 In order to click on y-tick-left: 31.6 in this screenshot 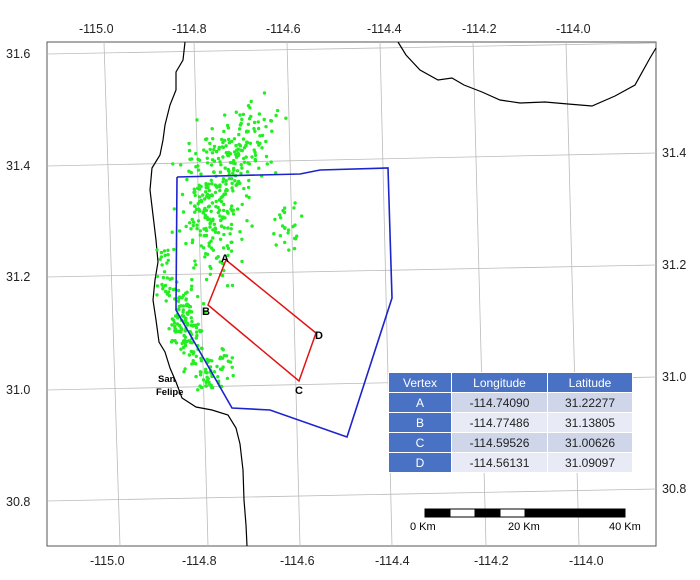, I will do `click(18, 54)`.